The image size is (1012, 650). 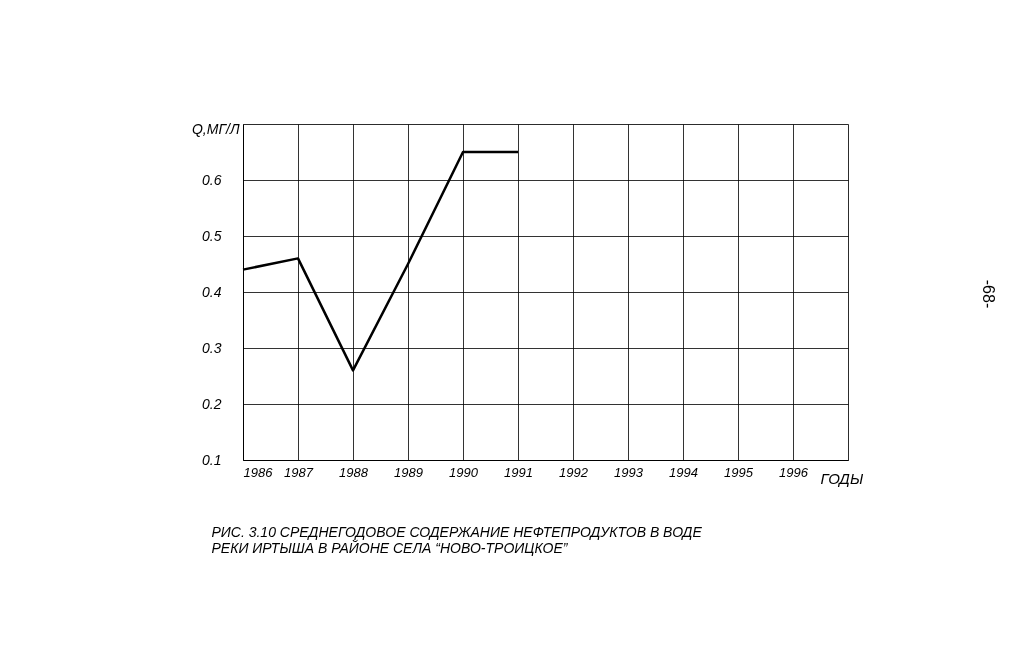 I want to click on text: -68-, so click(x=988, y=294).